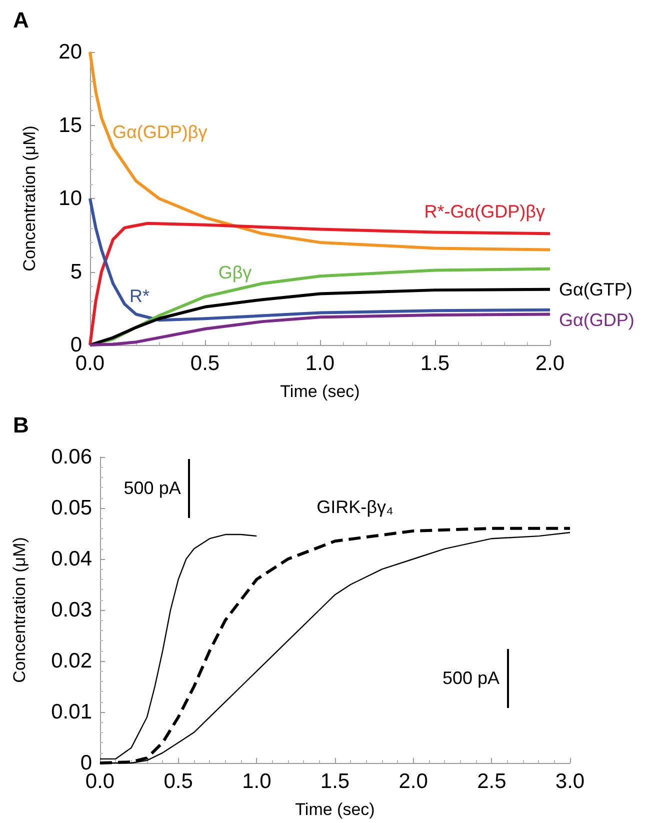  Describe the element at coordinates (70, 198) in the screenshot. I see `y-tick-label: 10` at that location.